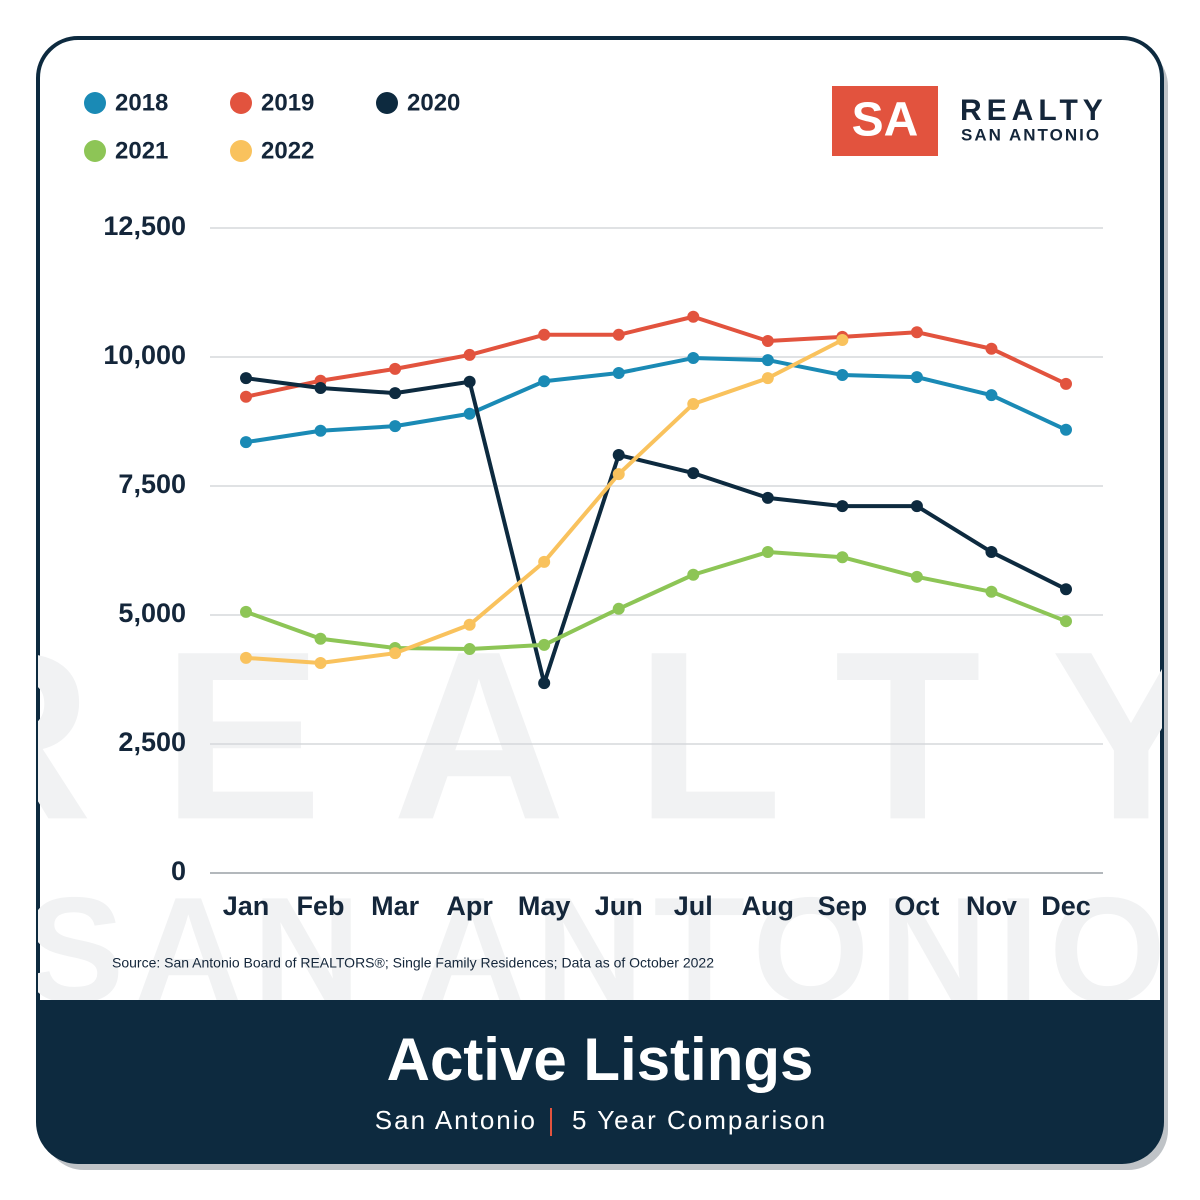 The image size is (1200, 1200). What do you see at coordinates (246, 906) in the screenshot?
I see `x-tick-label: Jan` at bounding box center [246, 906].